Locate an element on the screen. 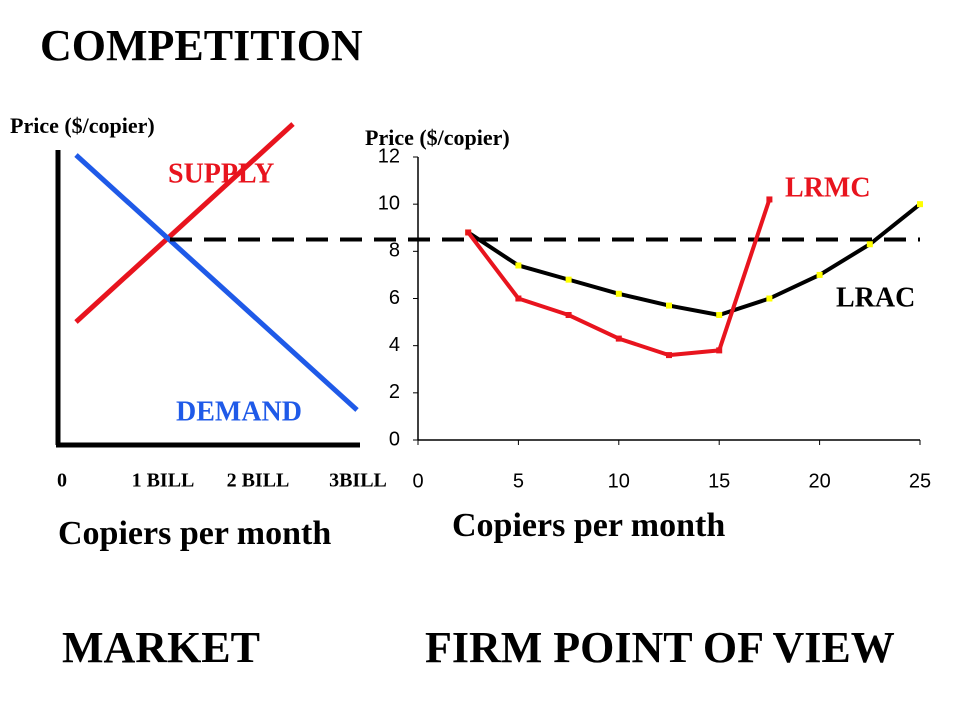  demand-line is located at coordinates (216, 282).